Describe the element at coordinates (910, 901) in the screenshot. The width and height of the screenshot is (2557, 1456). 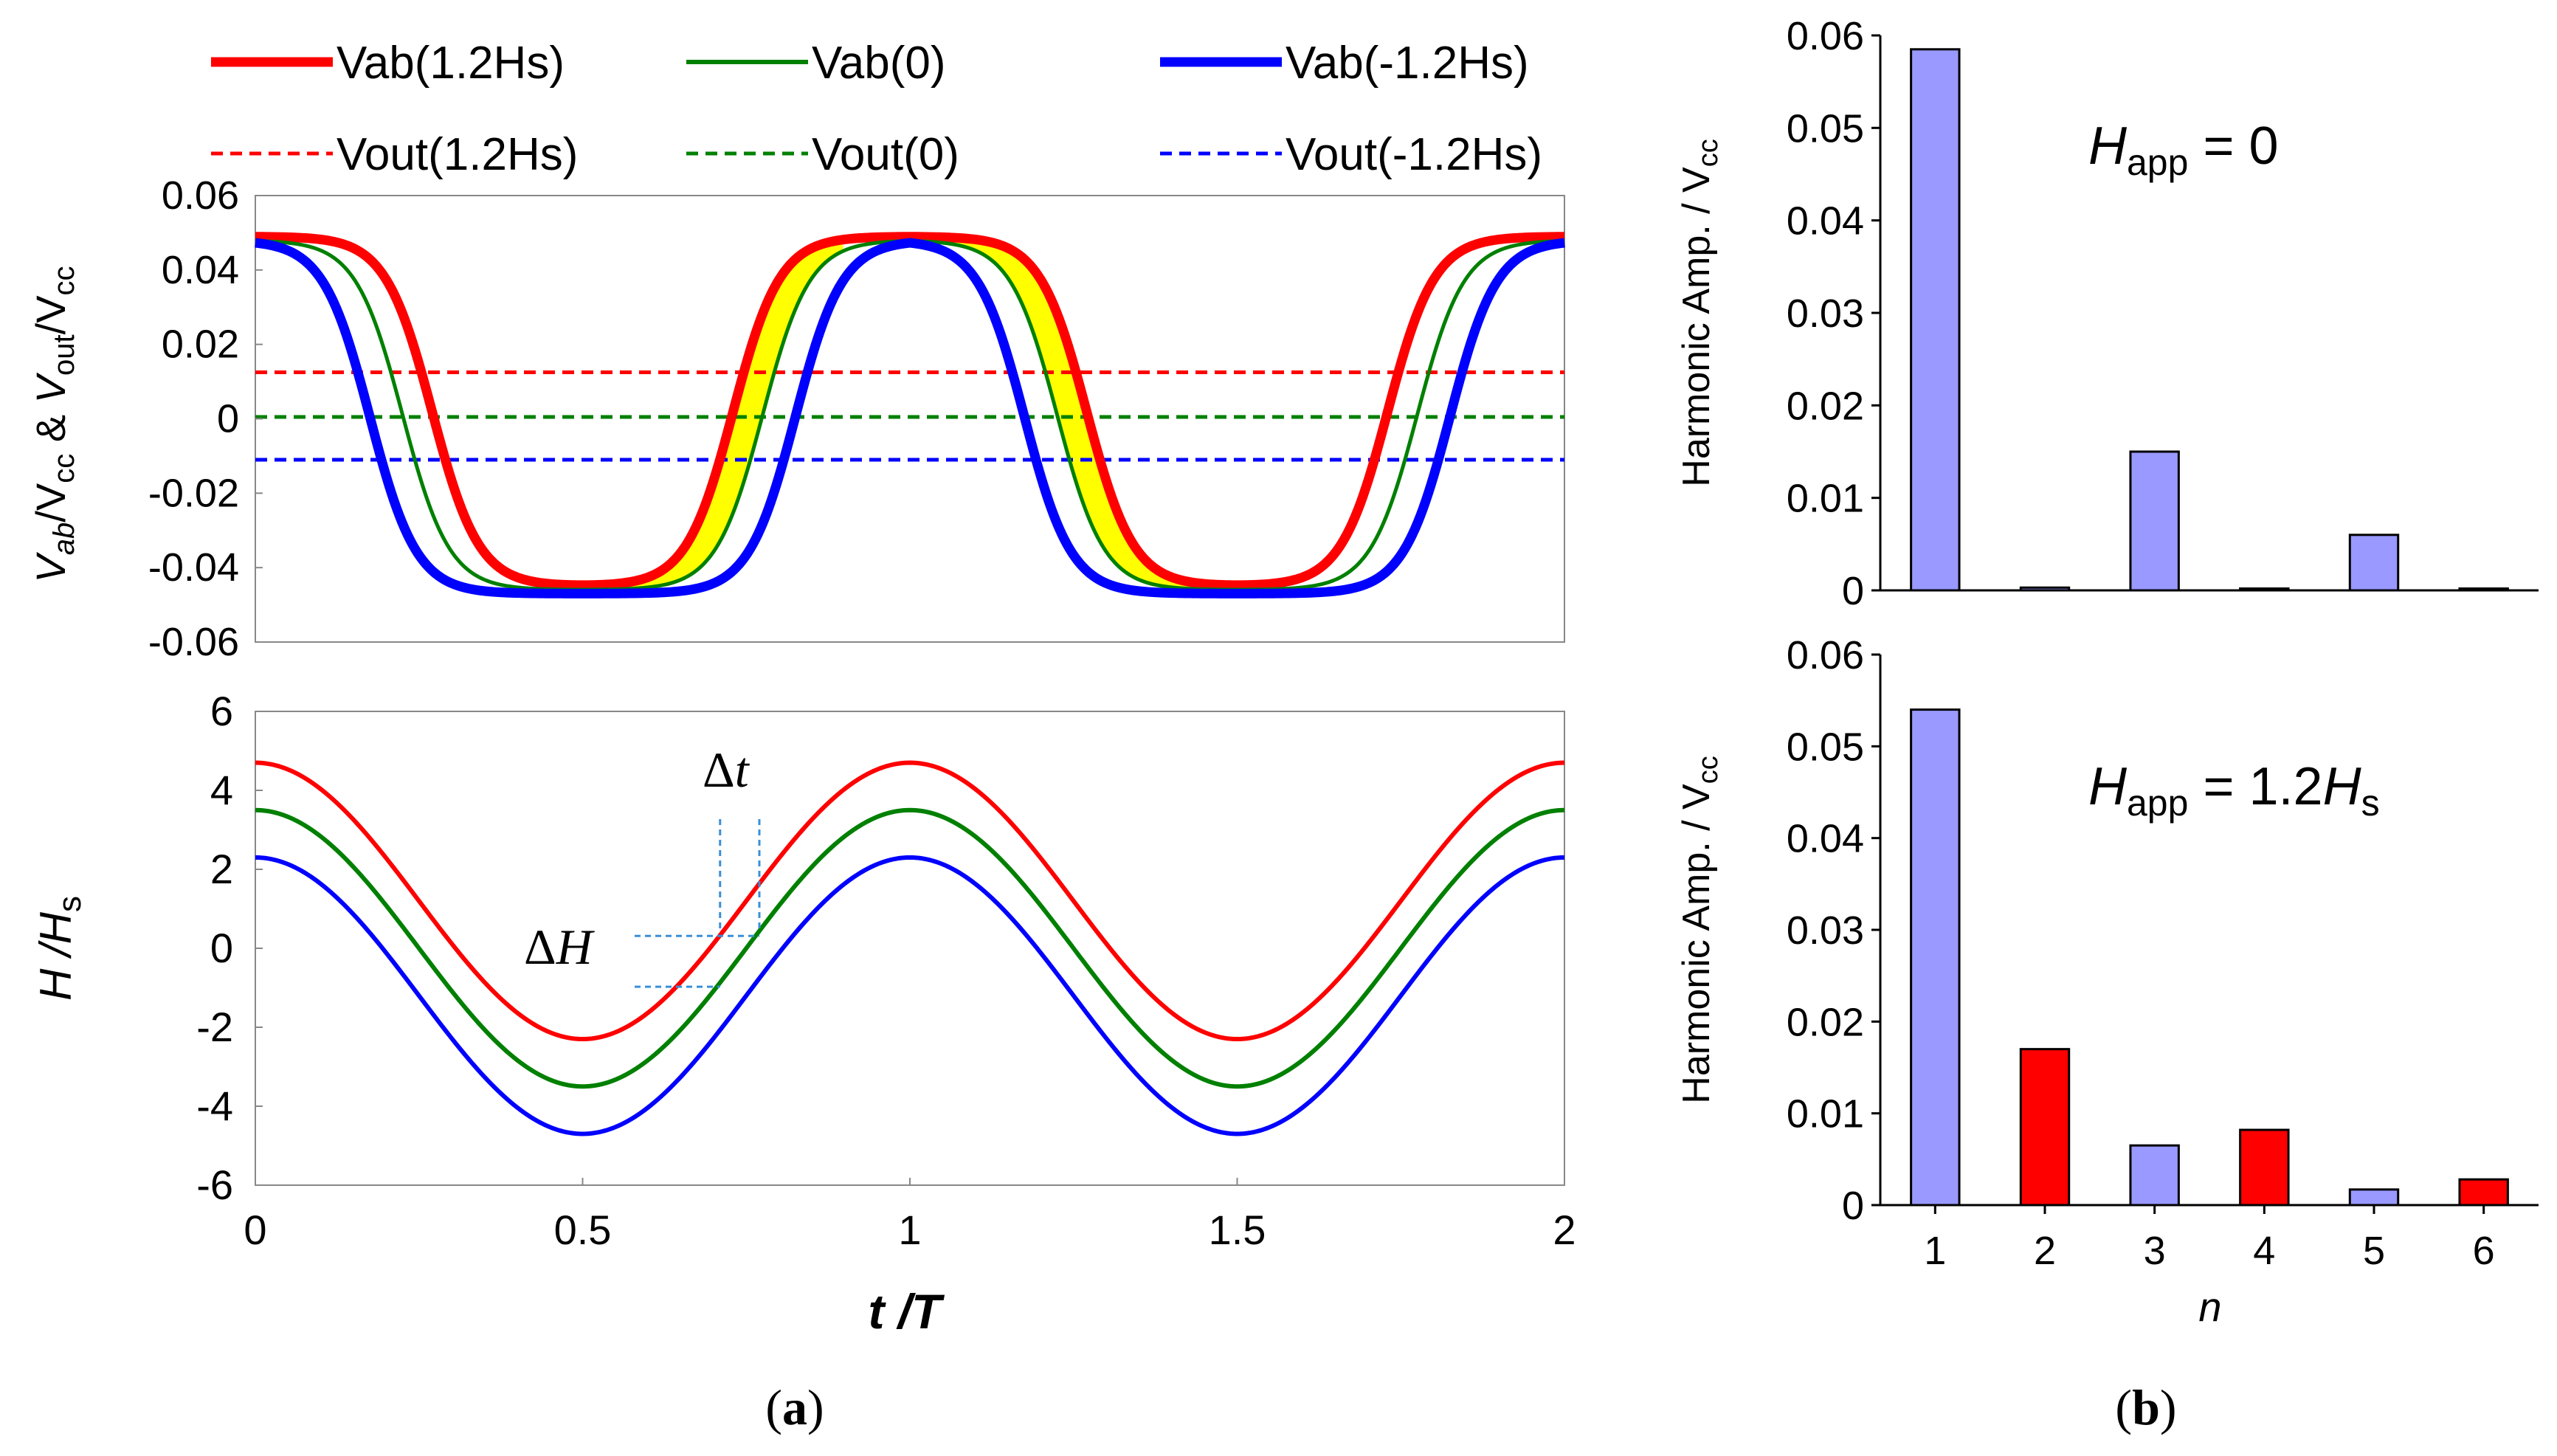
I see `sinusoid-line` at that location.